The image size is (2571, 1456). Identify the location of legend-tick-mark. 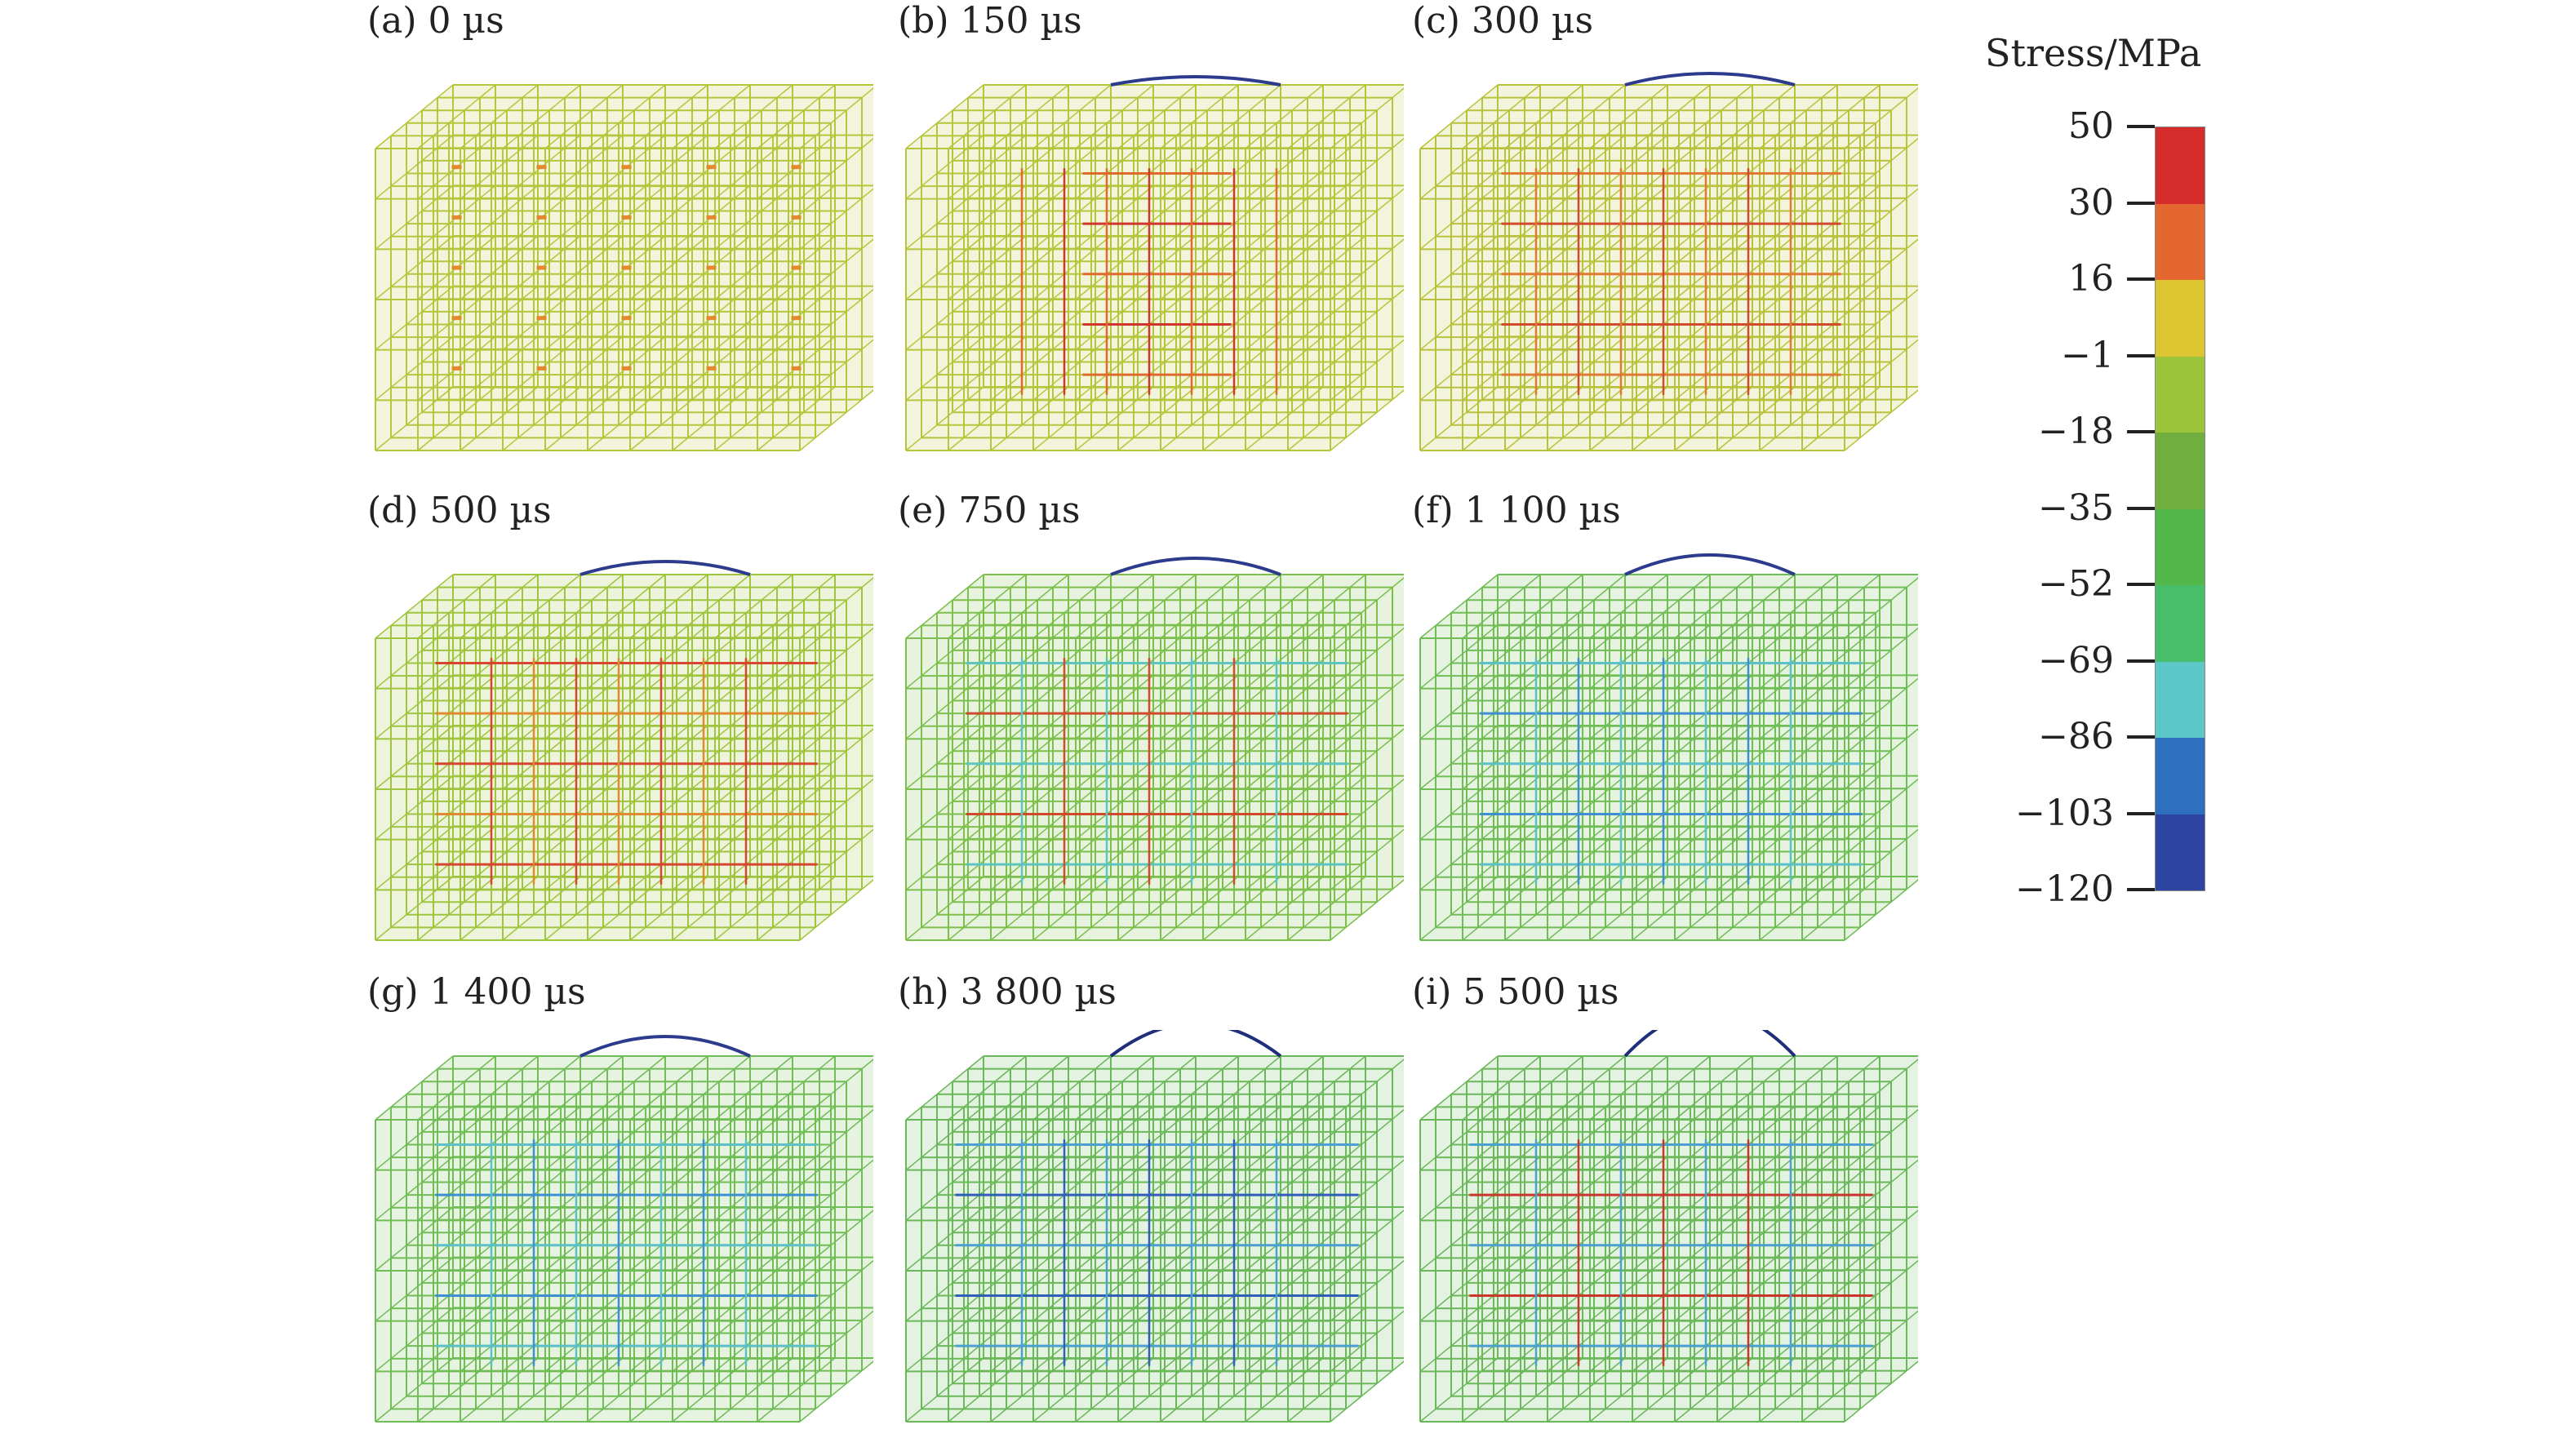
(2141, 355).